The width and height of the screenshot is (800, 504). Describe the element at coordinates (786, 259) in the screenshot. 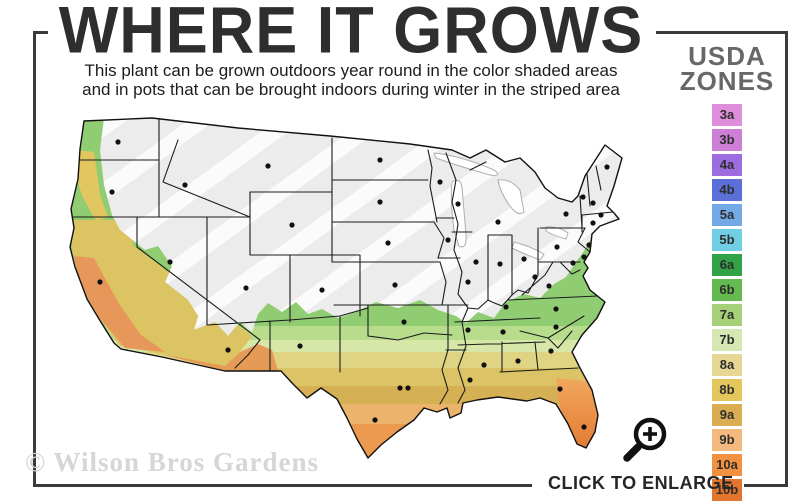

I see `frame-line-right` at that location.